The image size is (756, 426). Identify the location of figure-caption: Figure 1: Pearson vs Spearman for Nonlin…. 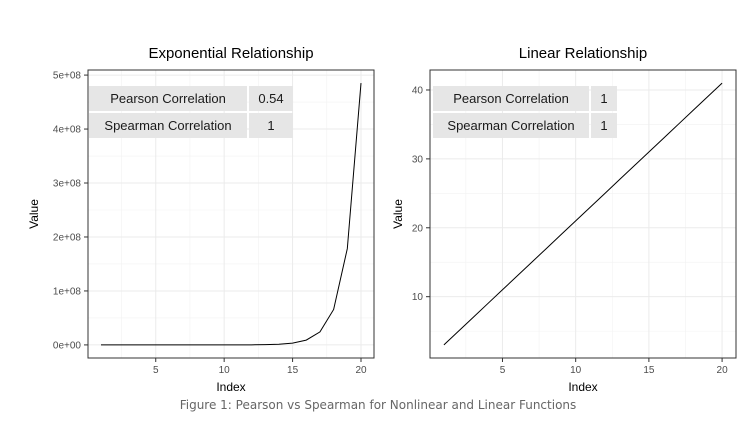
(378, 405).